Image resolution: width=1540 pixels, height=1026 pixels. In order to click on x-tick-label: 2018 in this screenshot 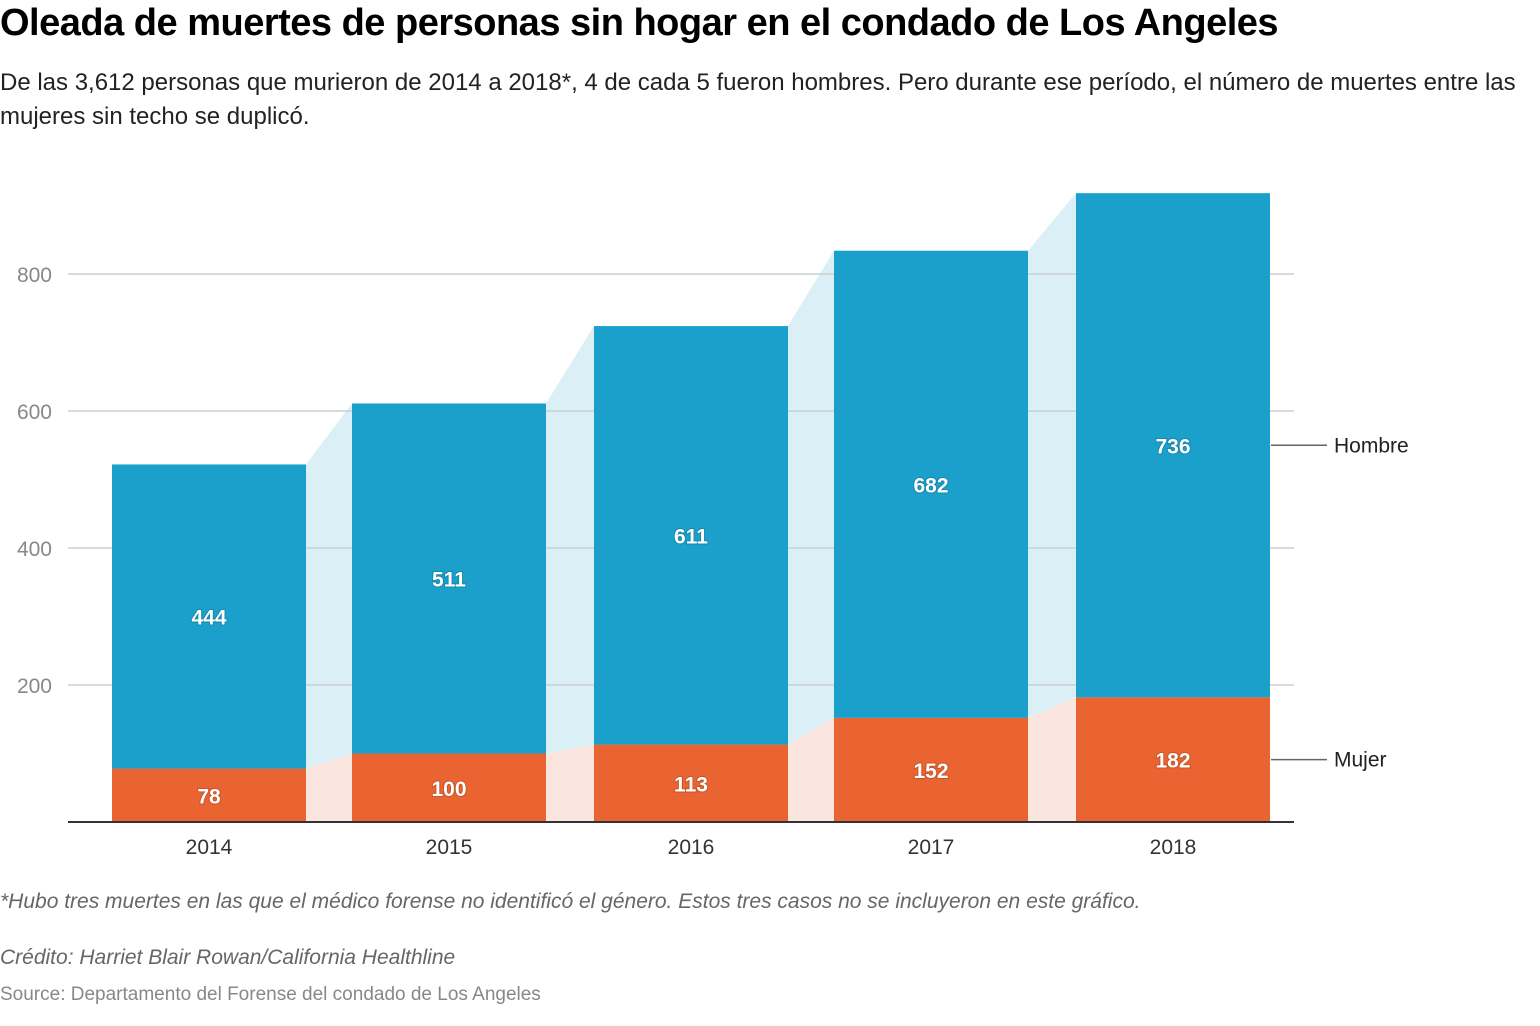, I will do `click(1173, 847)`.